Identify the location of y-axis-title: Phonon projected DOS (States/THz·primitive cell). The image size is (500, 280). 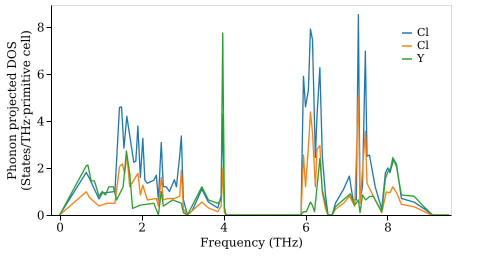
(18, 110).